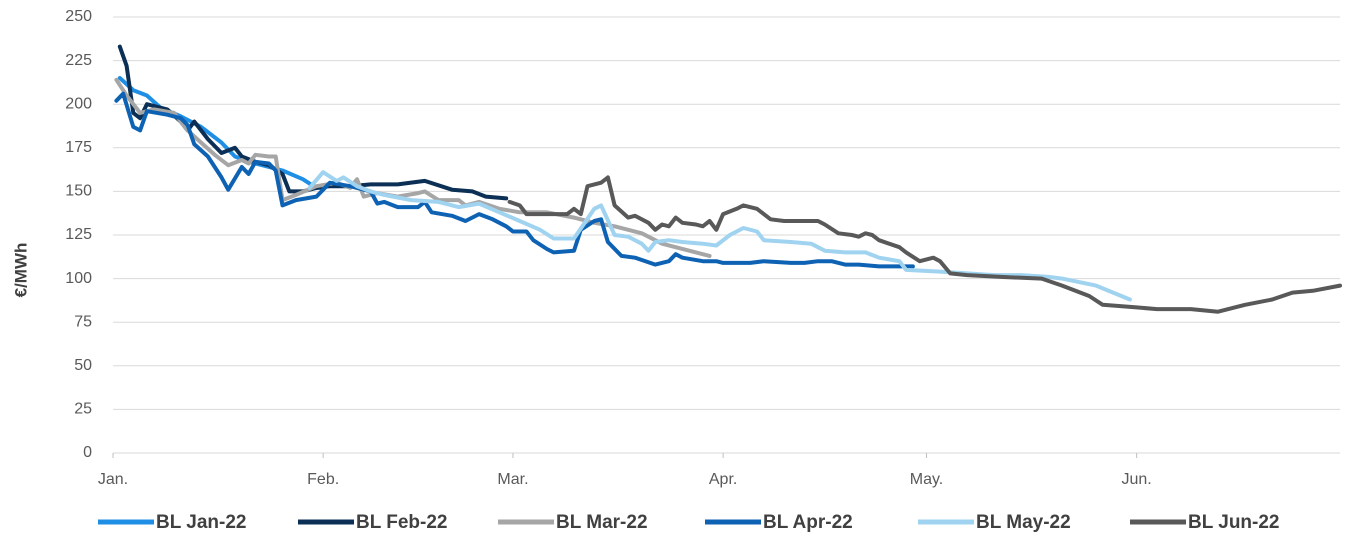 This screenshot has height=538, width=1360. What do you see at coordinates (78, 234) in the screenshot?
I see `y-tick-label: 125` at bounding box center [78, 234].